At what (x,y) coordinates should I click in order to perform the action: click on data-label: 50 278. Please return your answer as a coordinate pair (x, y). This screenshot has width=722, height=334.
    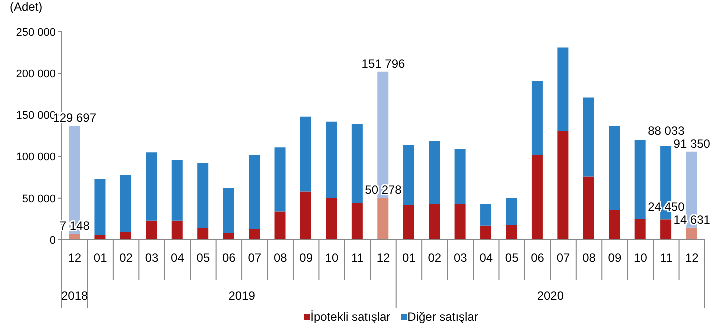
    Looking at the image, I should click on (383, 190).